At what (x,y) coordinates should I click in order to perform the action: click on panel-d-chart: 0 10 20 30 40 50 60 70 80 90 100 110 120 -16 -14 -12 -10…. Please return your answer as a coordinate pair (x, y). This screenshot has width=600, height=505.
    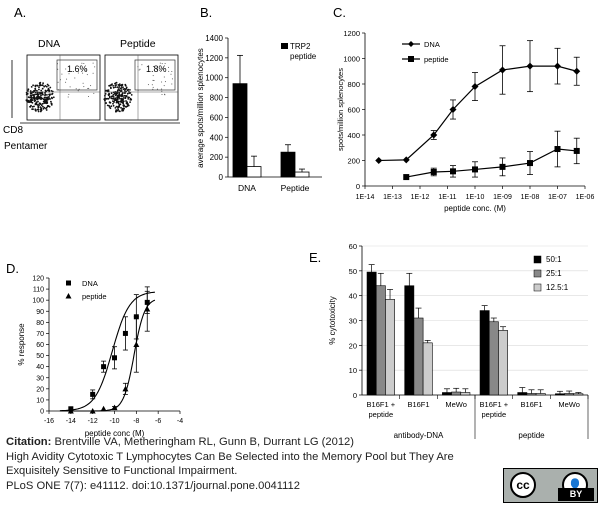
    Looking at the image, I should click on (100, 357).